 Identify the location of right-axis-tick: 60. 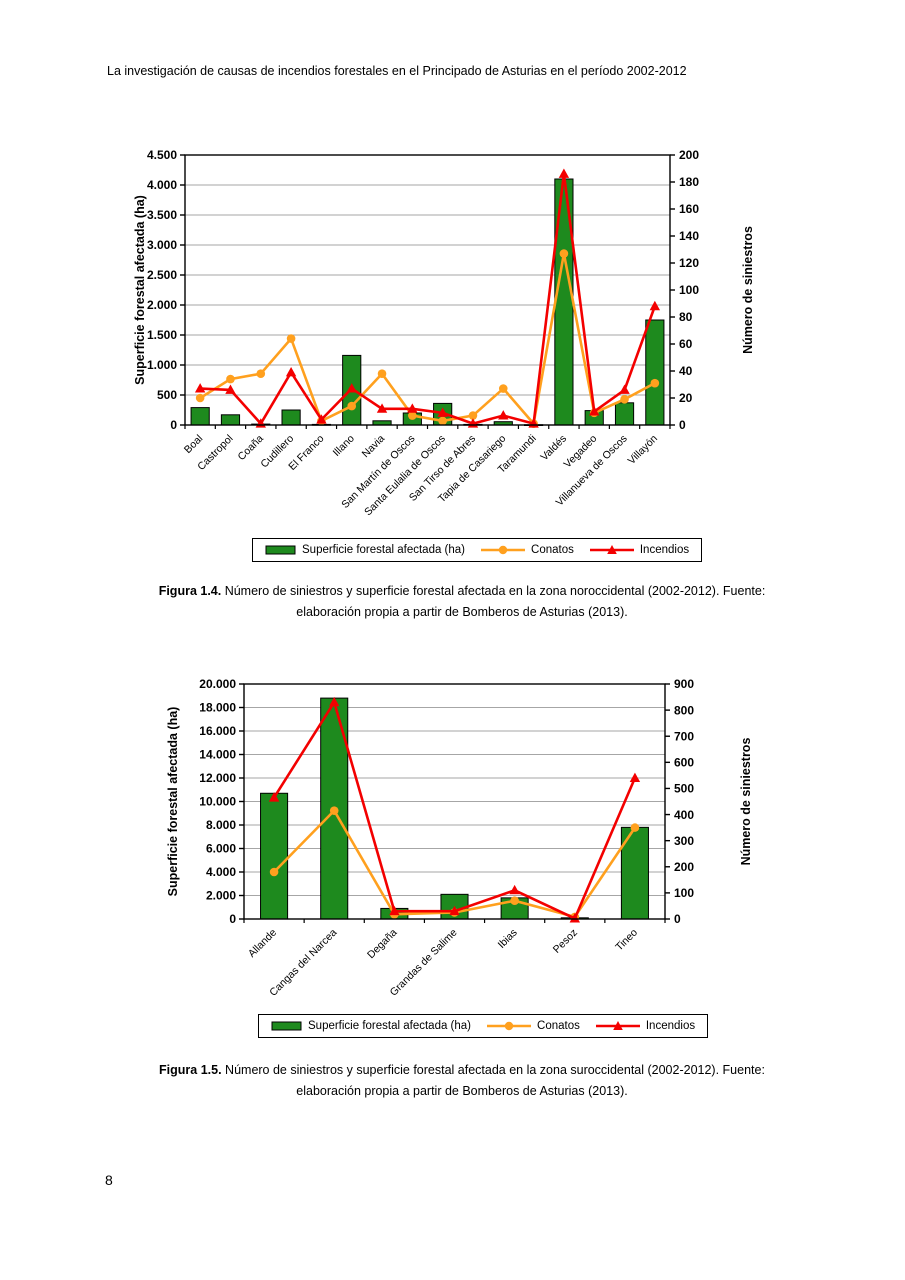
(686, 344).